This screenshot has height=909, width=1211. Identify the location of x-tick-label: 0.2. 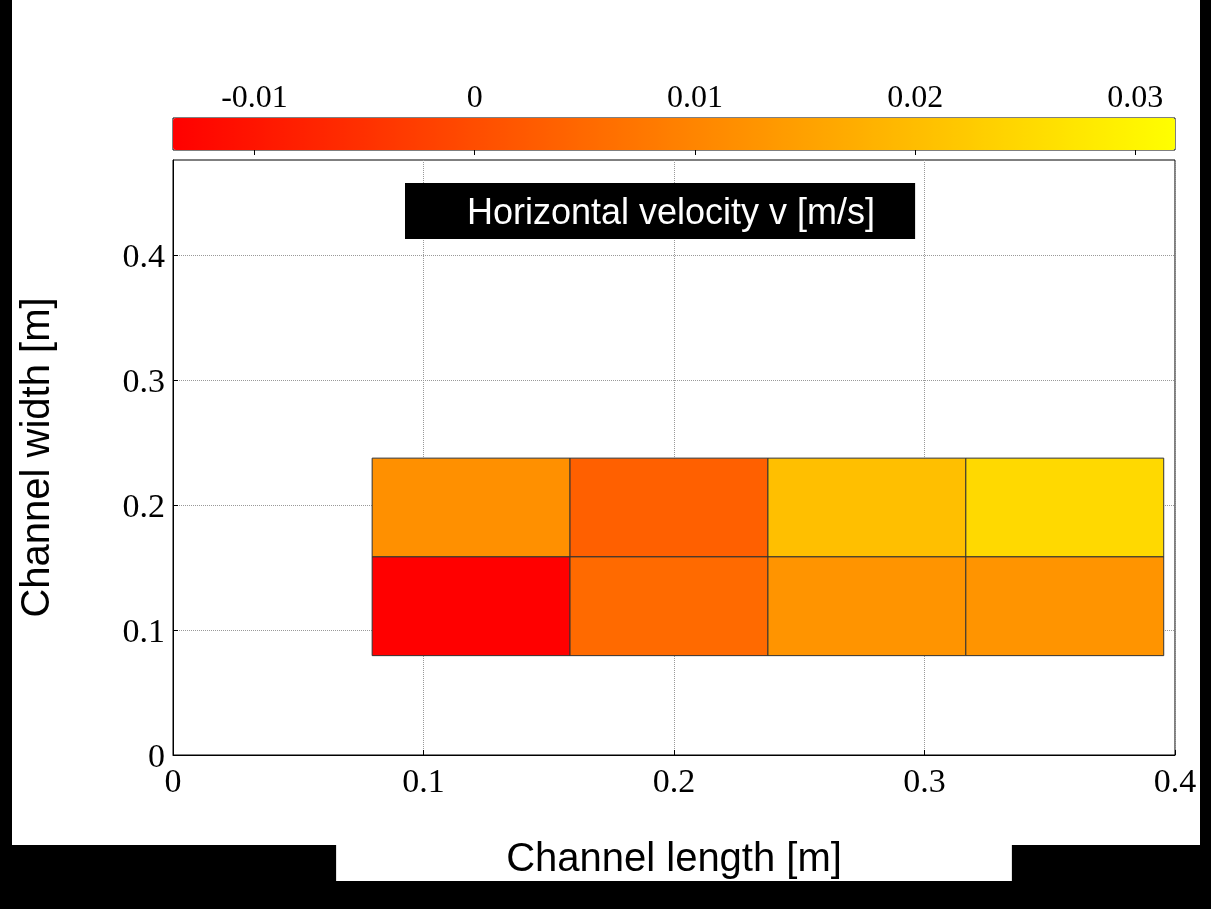
(674, 780).